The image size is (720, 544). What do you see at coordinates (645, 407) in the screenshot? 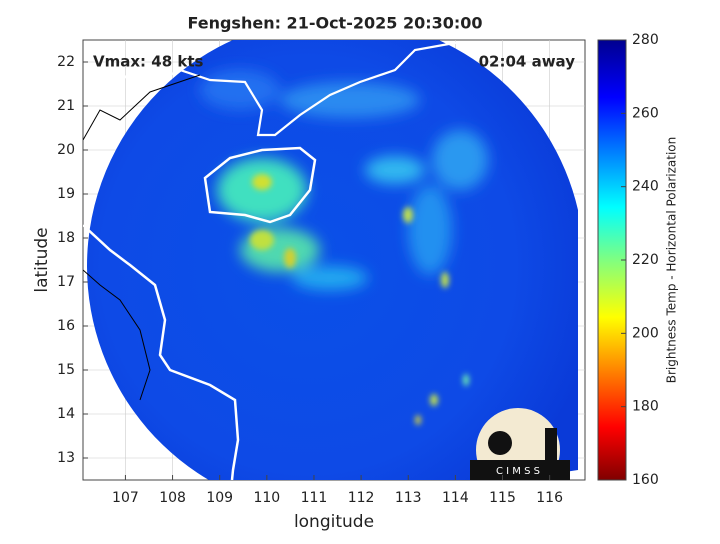
I see `colorbar-tick-label: 180` at bounding box center [645, 407].